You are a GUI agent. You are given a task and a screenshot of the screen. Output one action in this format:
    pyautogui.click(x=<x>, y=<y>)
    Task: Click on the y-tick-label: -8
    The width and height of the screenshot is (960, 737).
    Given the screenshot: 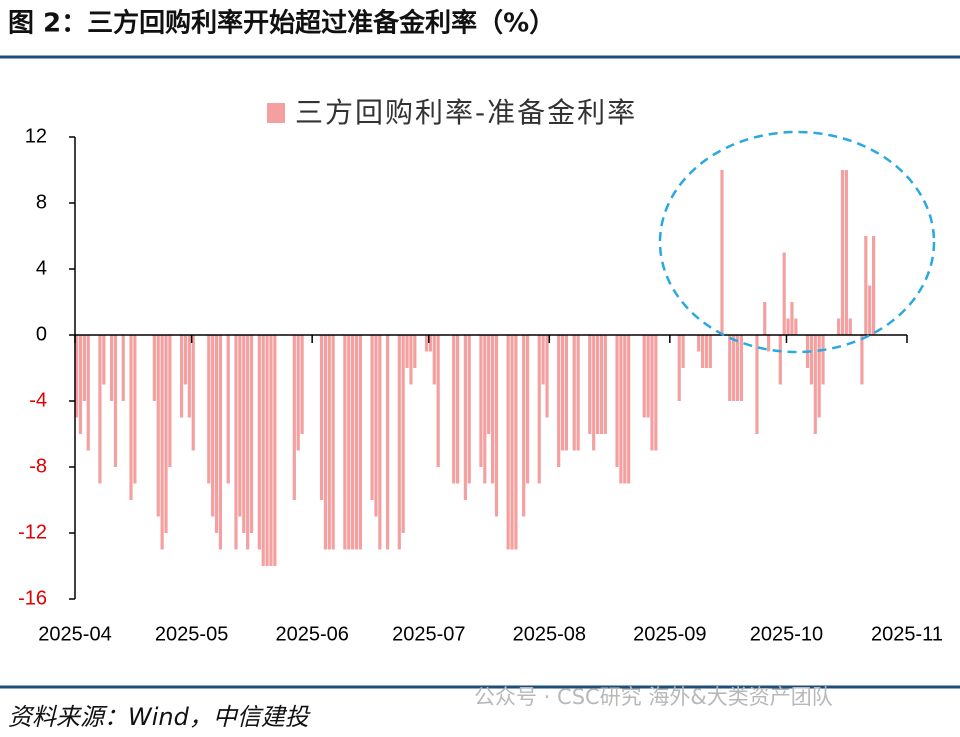 What is the action you would take?
    pyautogui.click(x=38, y=466)
    